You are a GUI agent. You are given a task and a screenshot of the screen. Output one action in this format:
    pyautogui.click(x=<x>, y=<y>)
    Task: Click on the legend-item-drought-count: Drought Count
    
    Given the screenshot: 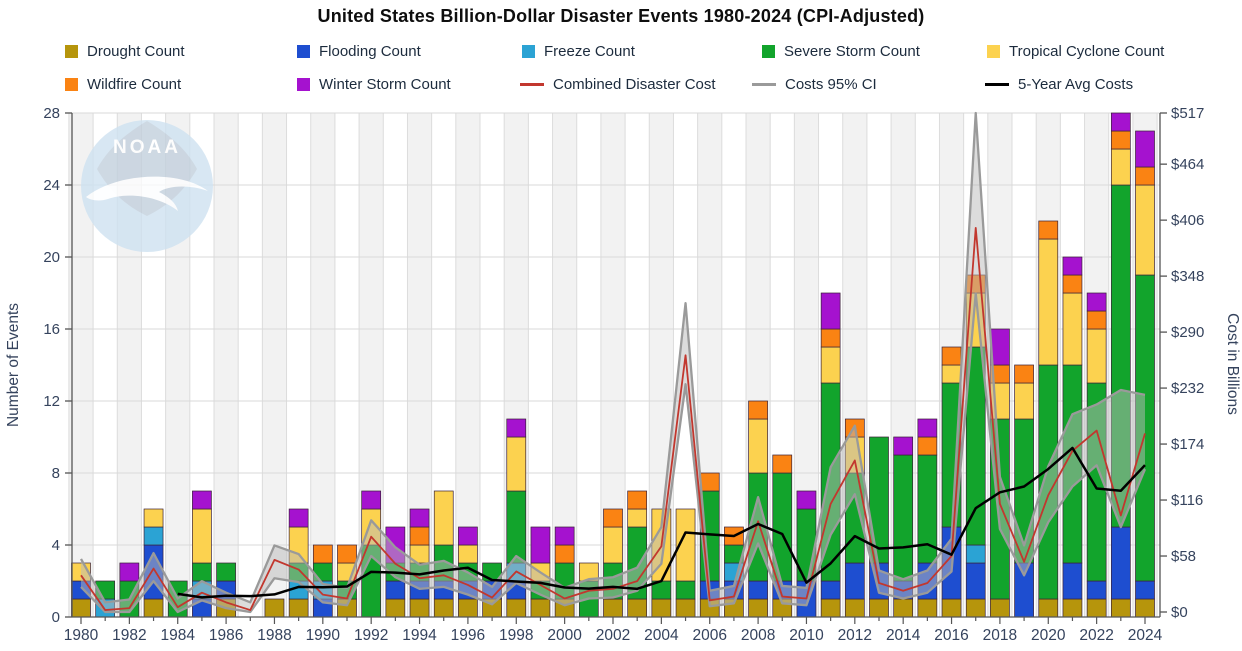 What is the action you would take?
    pyautogui.click(x=125, y=51)
    